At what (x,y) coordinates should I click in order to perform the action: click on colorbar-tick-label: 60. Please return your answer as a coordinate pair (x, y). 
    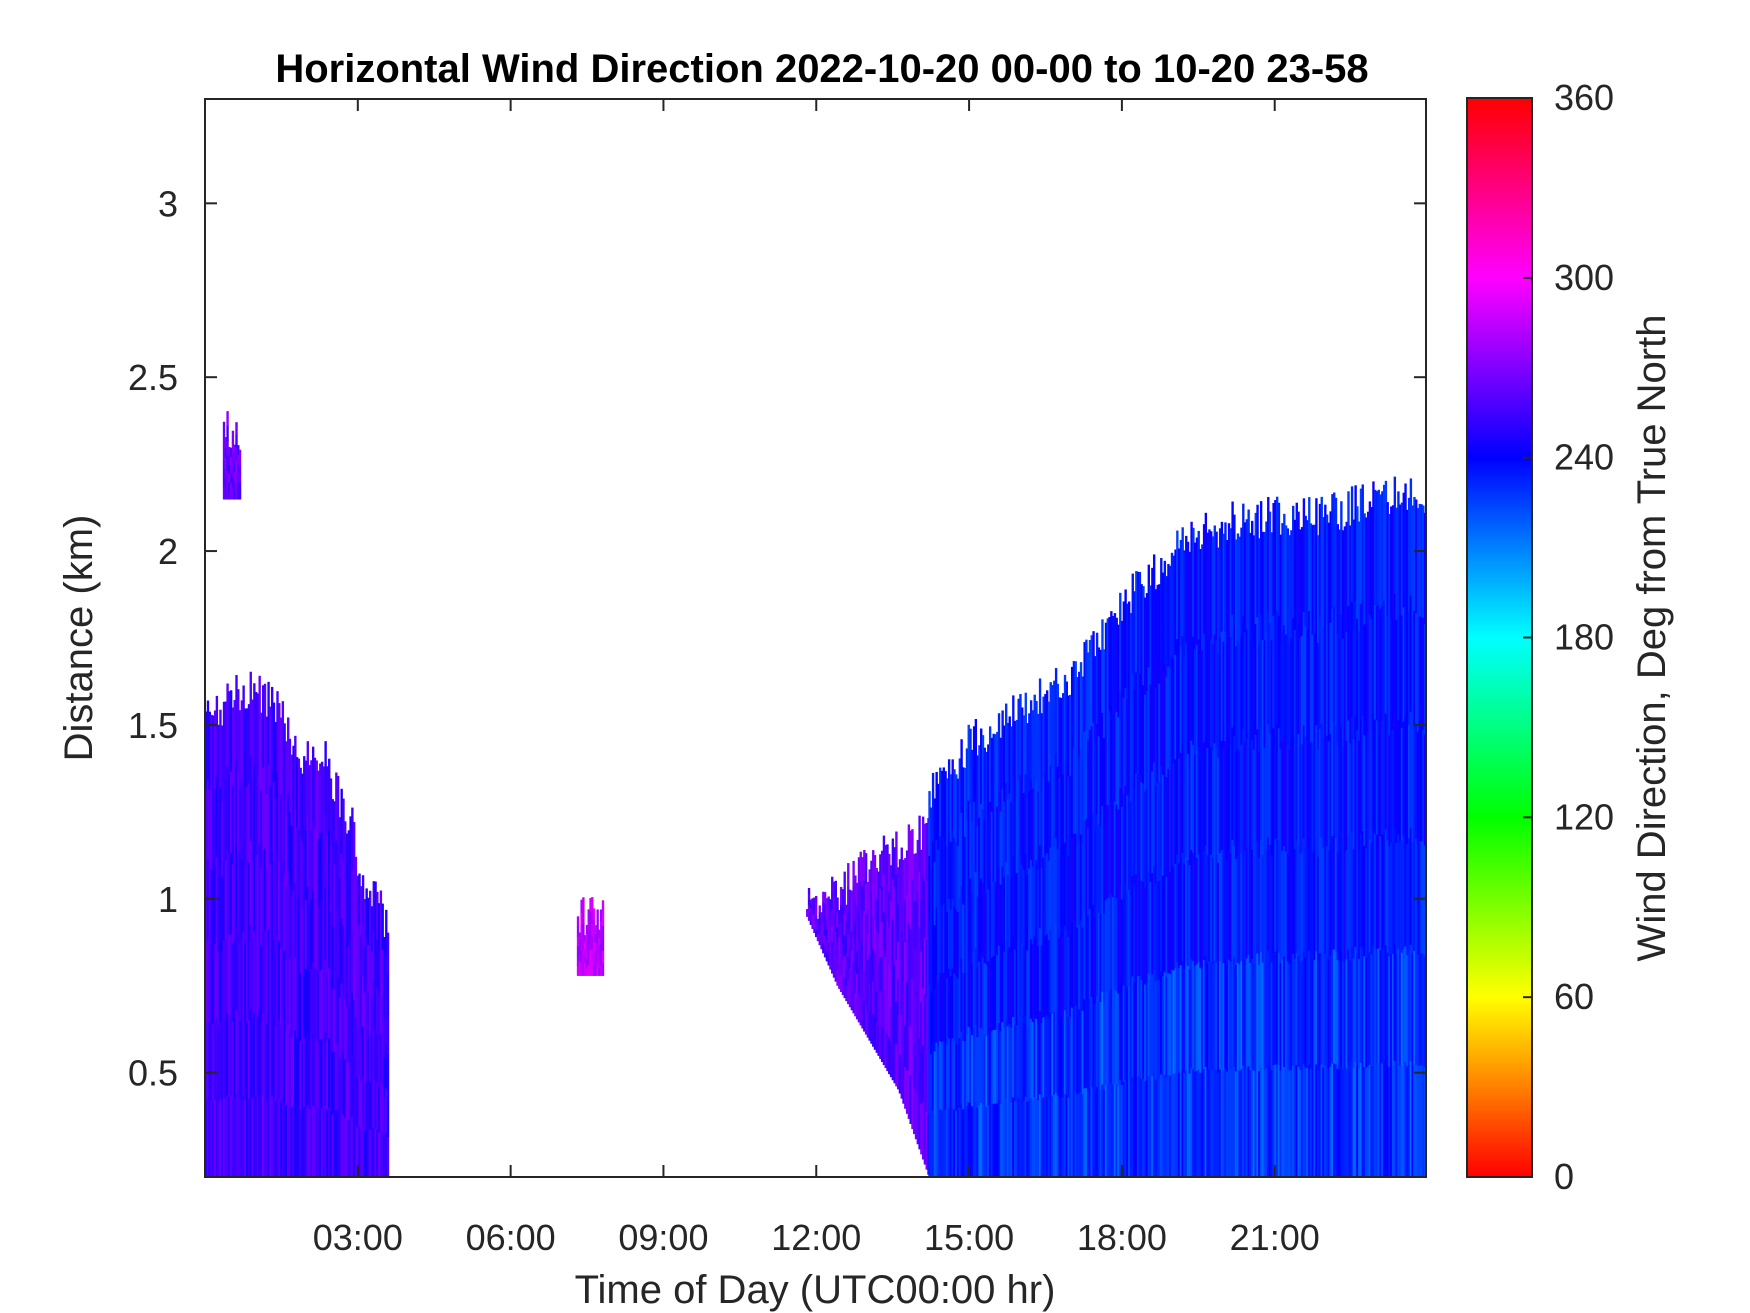
    Looking at the image, I should click on (1574, 996).